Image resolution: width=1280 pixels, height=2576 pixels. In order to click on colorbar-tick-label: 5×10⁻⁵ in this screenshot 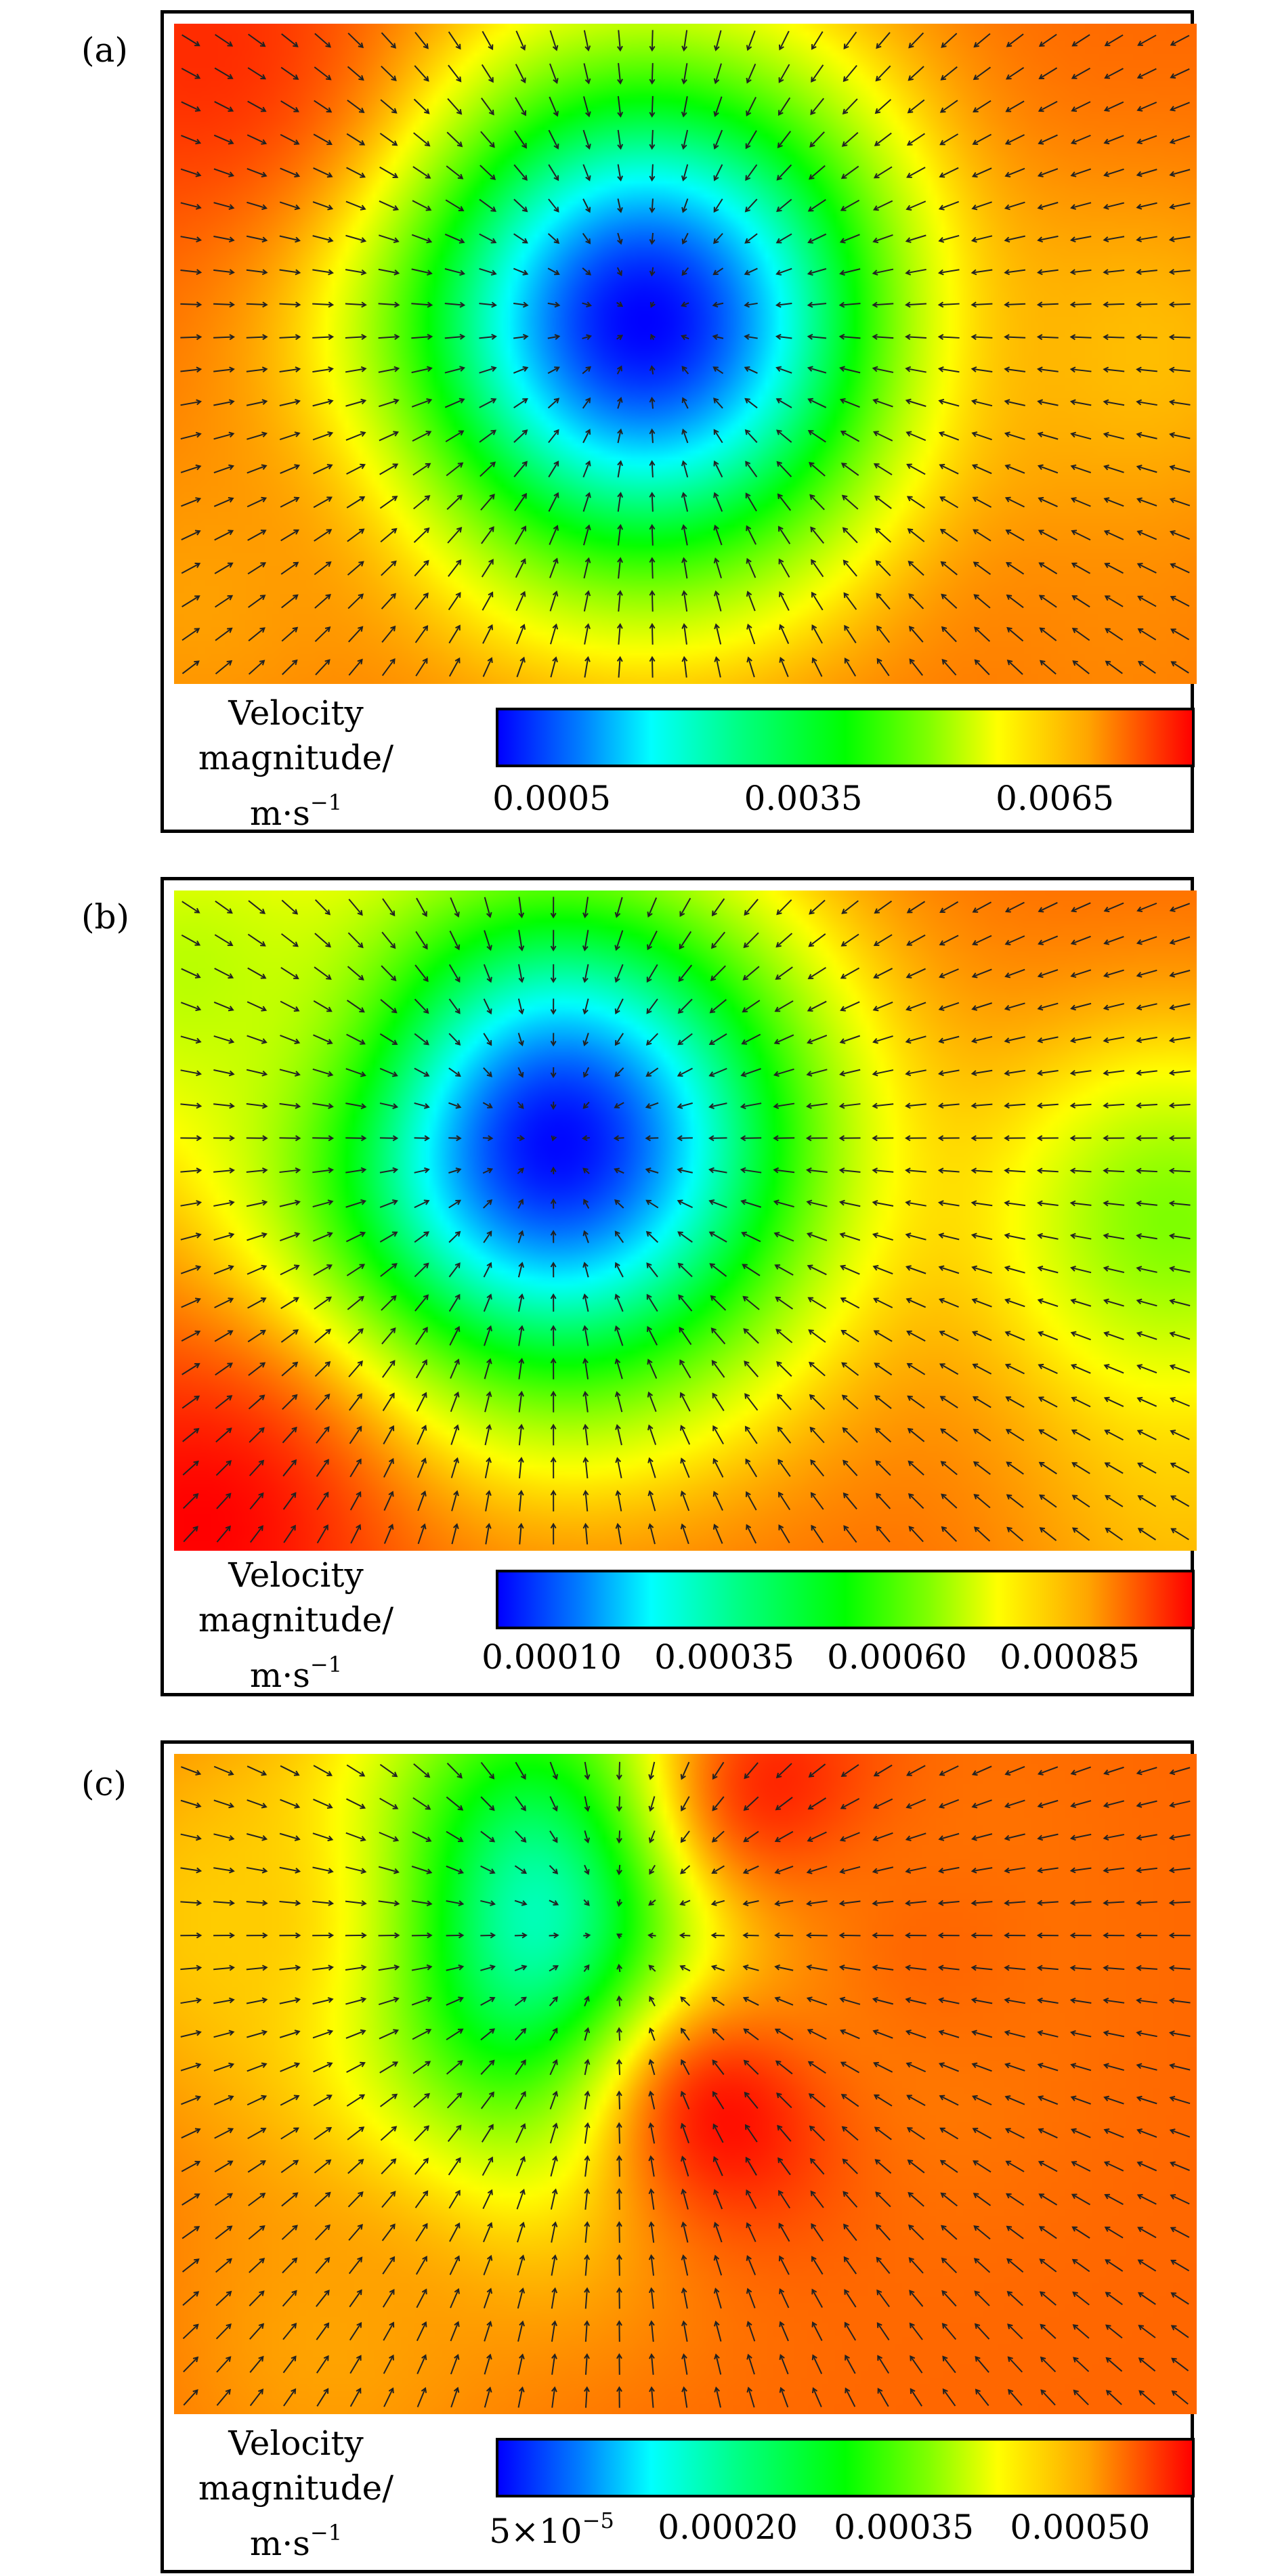, I will do `click(551, 2529)`.